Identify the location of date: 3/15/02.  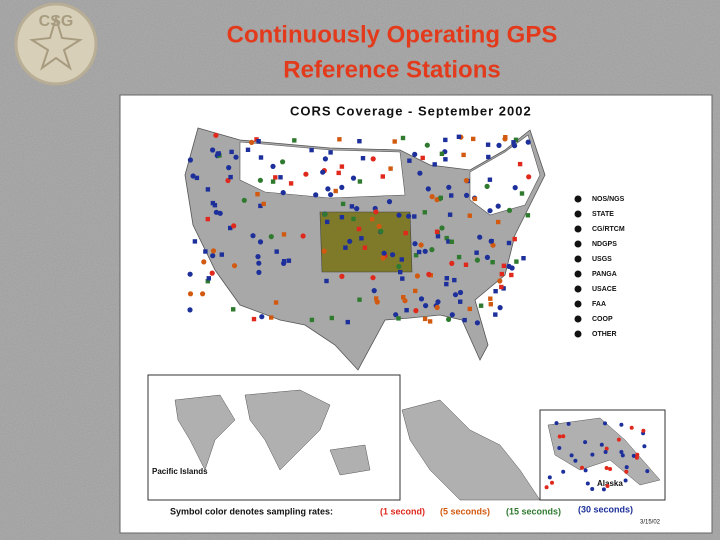
(650, 523).